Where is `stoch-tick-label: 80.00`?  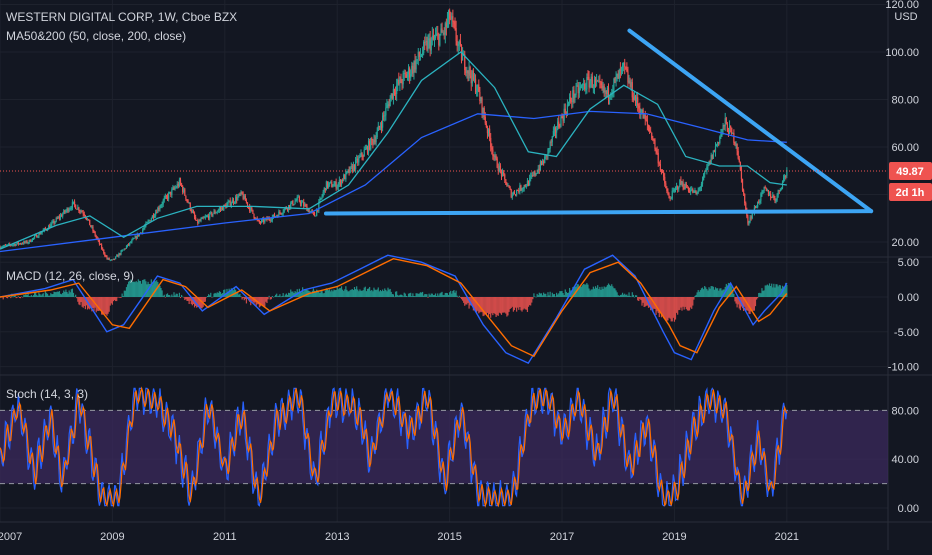
stoch-tick-label: 80.00 is located at coordinates (905, 411).